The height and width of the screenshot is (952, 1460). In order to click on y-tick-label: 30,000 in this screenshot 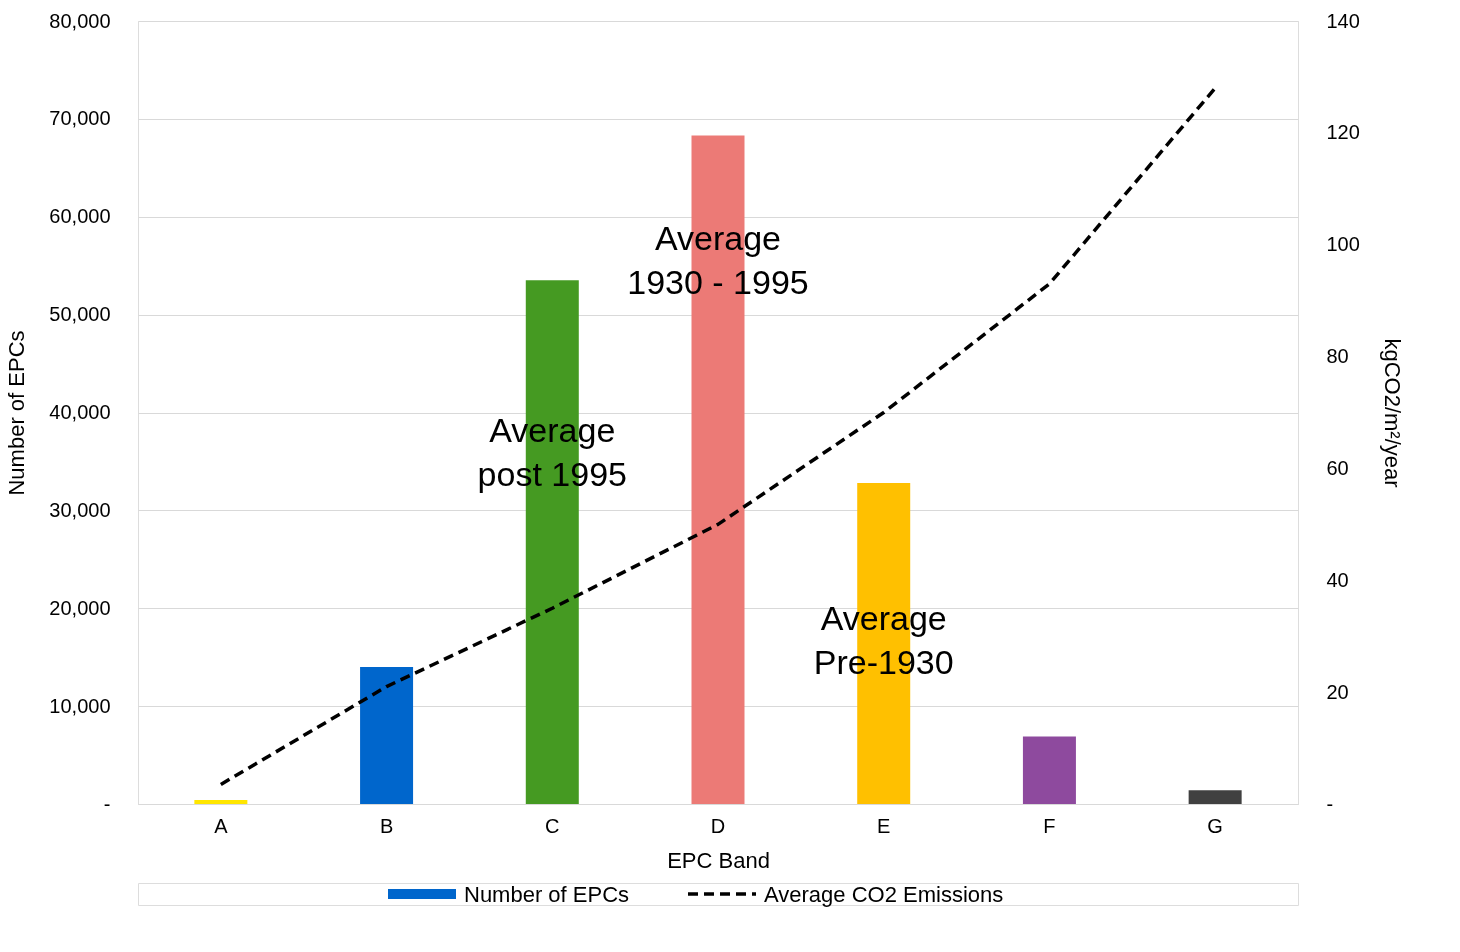, I will do `click(80, 509)`.